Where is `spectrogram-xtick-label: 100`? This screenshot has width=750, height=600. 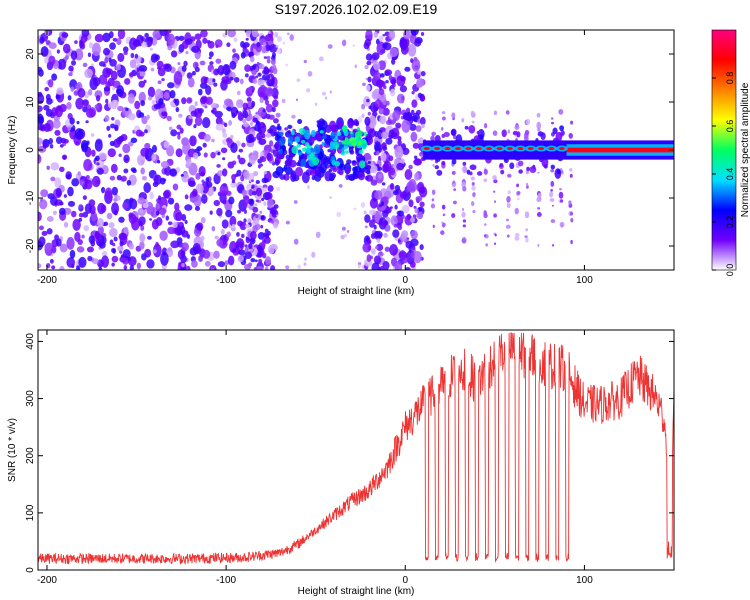
spectrogram-xtick-label: 100 is located at coordinates (584, 280).